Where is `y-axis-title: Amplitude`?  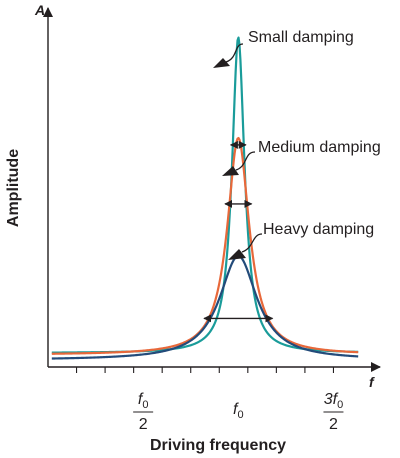 y-axis-title: Amplitude is located at coordinates (13, 188).